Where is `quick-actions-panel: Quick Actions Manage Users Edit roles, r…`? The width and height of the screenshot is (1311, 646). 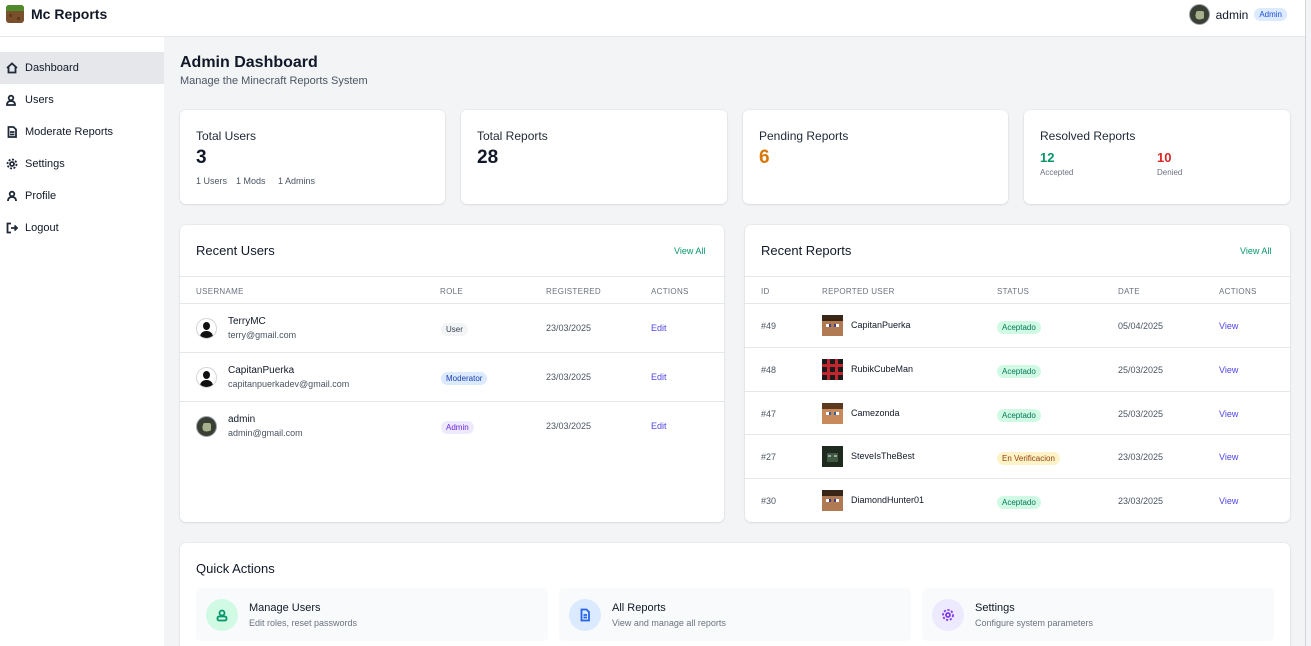 quick-actions-panel: Quick Actions Manage Users Edit roles, r… is located at coordinates (735, 594).